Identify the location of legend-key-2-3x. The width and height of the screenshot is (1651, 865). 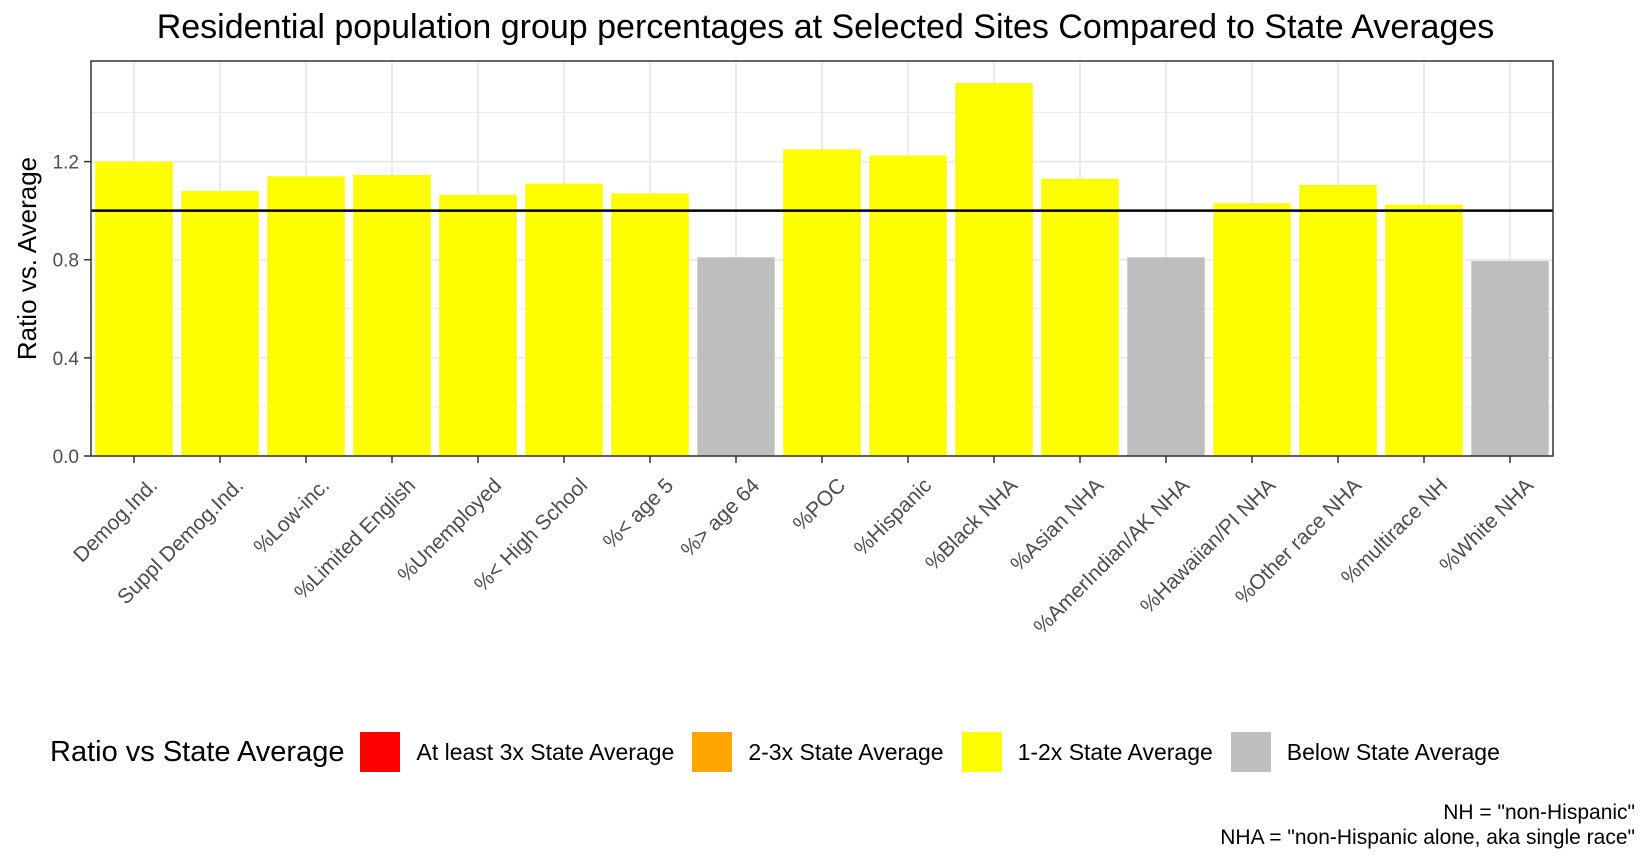
(712, 752).